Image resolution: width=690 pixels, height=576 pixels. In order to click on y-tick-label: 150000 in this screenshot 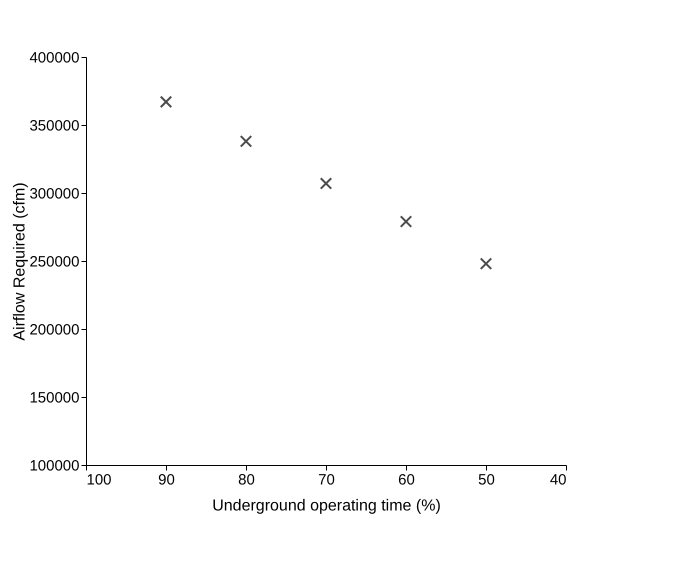, I will do `click(54, 398)`.